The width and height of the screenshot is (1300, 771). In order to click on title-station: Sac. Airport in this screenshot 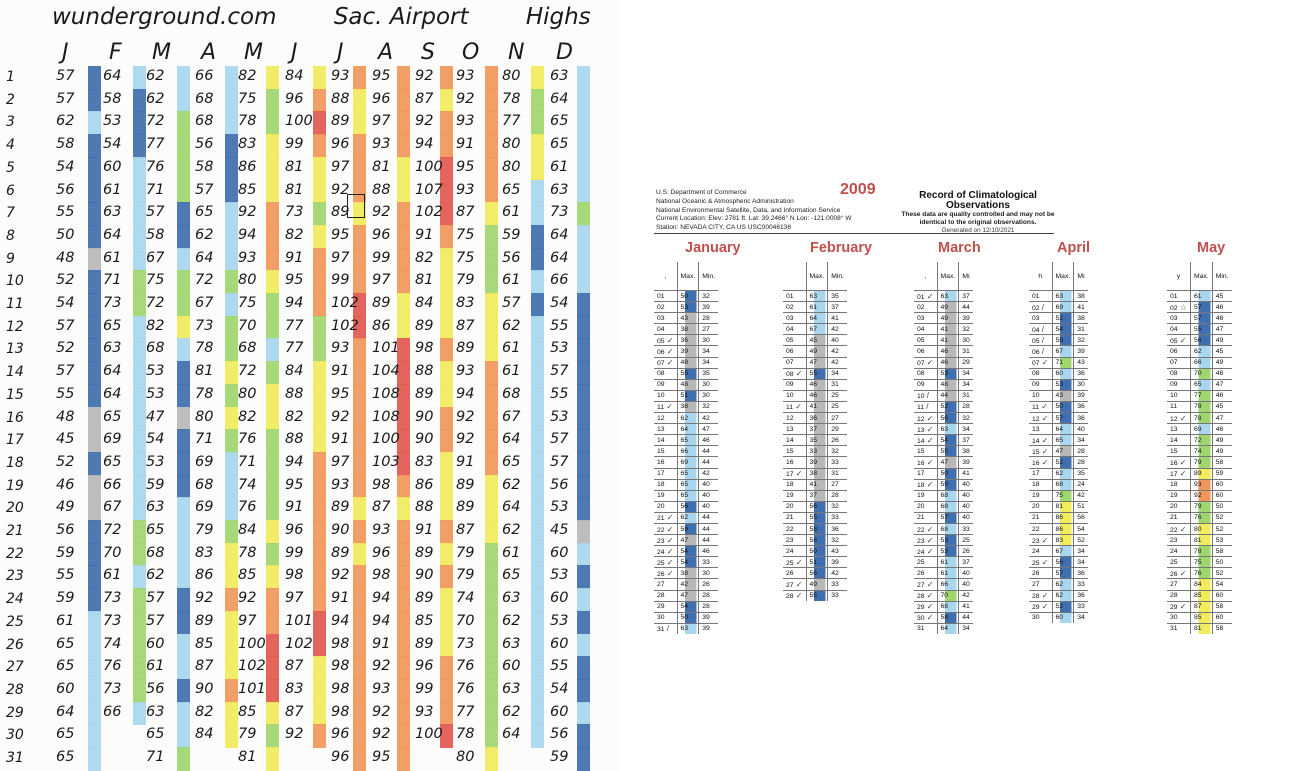, I will do `click(401, 17)`.